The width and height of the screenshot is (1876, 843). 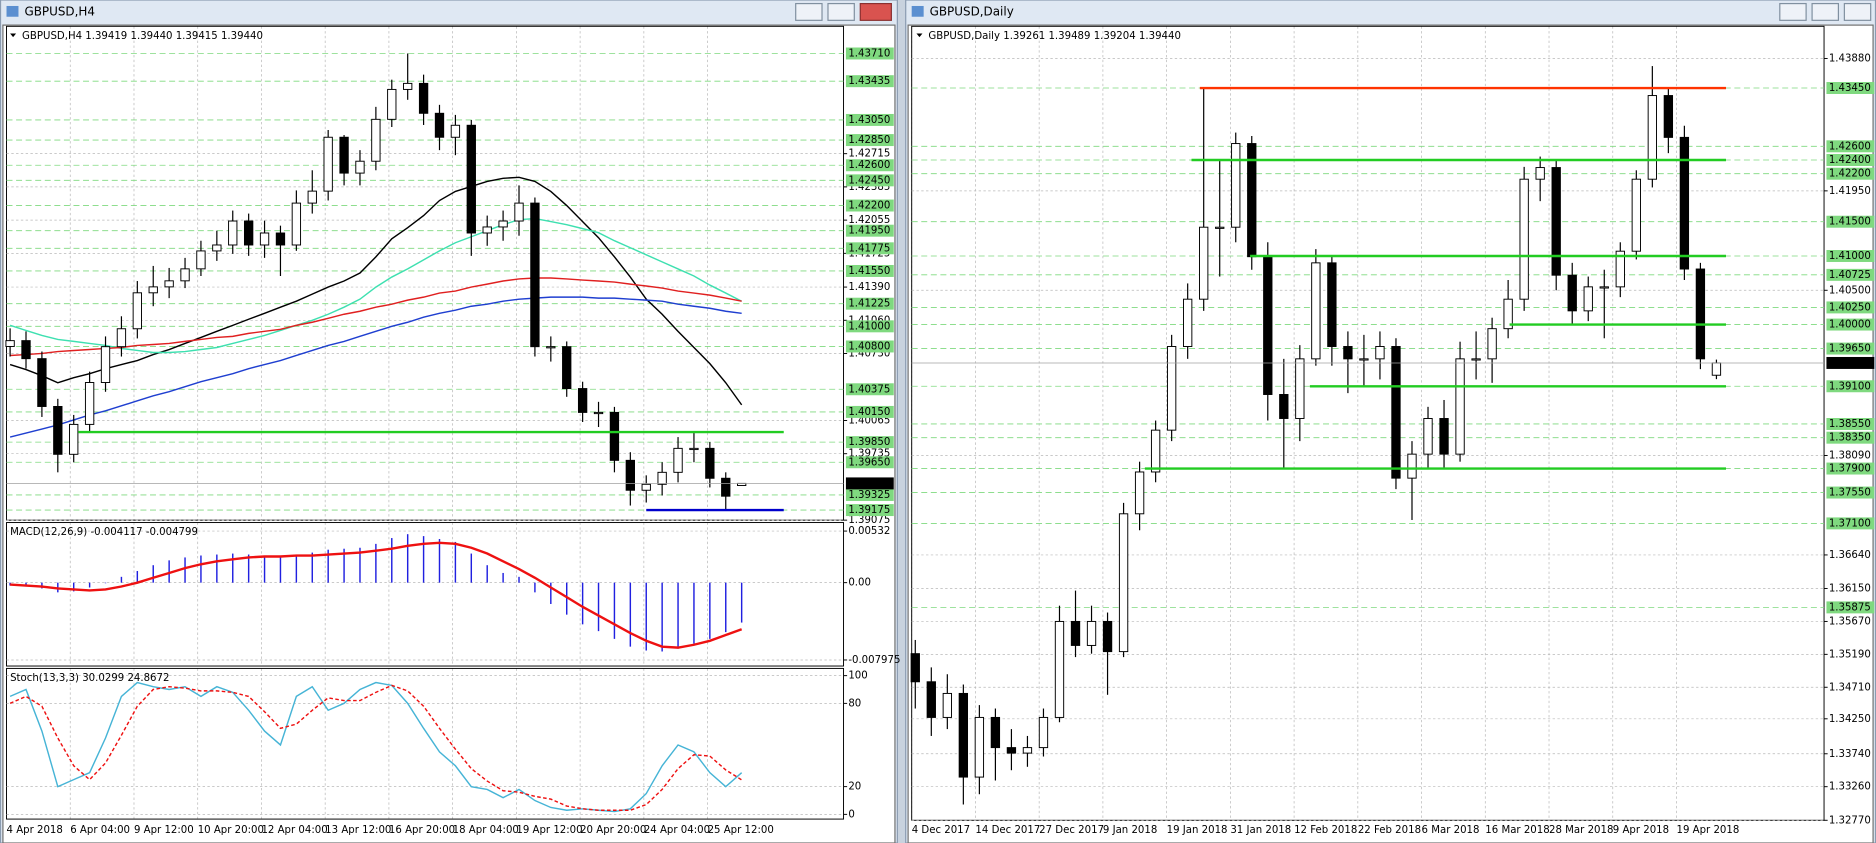 What do you see at coordinates (613, 830) in the screenshot?
I see `x-tick-label: 20 Apr 20:00` at bounding box center [613, 830].